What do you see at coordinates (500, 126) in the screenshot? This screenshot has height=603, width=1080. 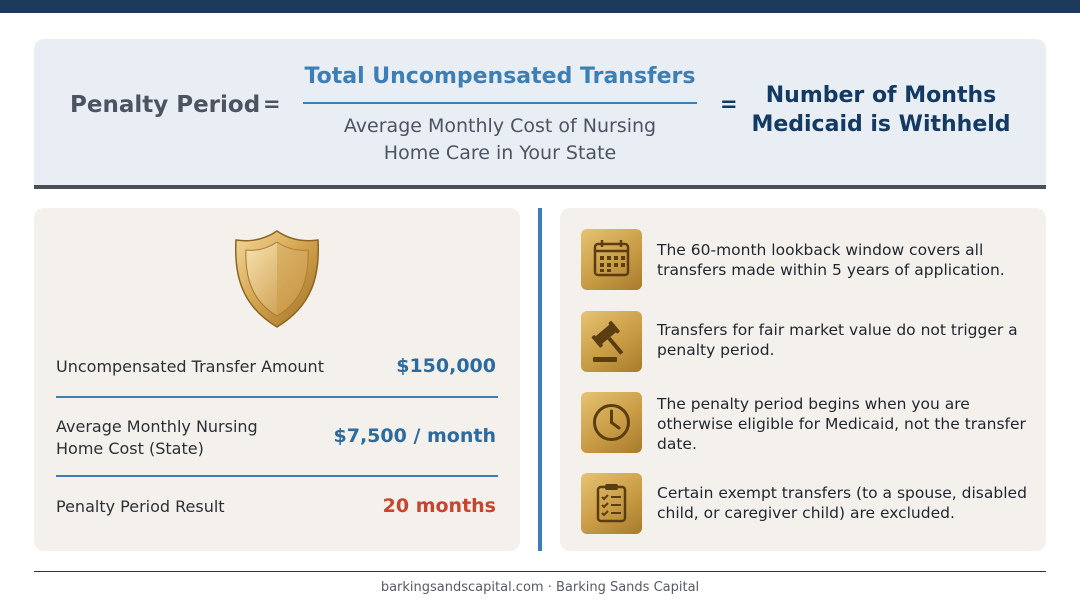 I see `formula-denominator-line1: Average Monthly Cost of Nursing` at bounding box center [500, 126].